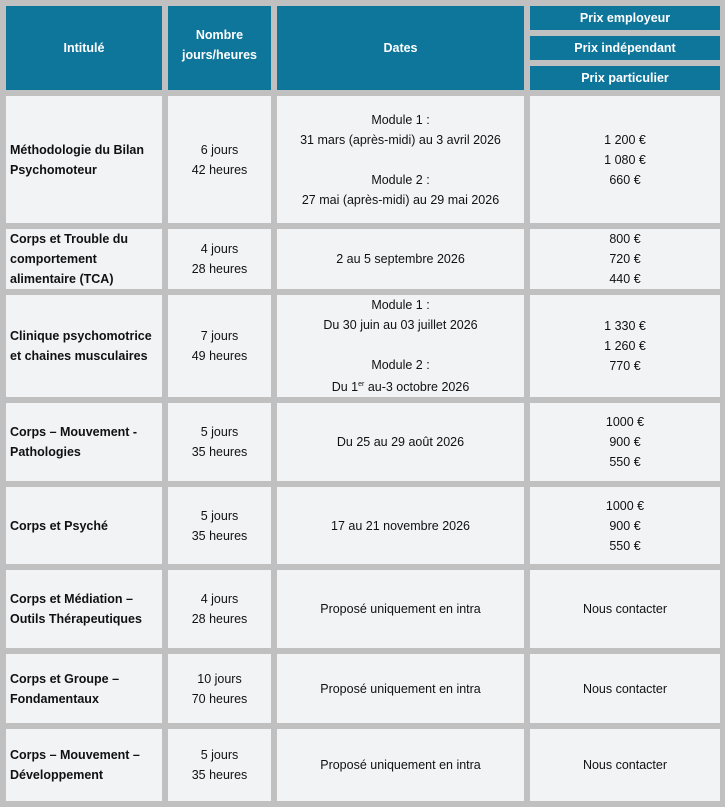 The image size is (725, 807). I want to click on course-prices: 1 330 € 1 260 € 770 €, so click(625, 346).